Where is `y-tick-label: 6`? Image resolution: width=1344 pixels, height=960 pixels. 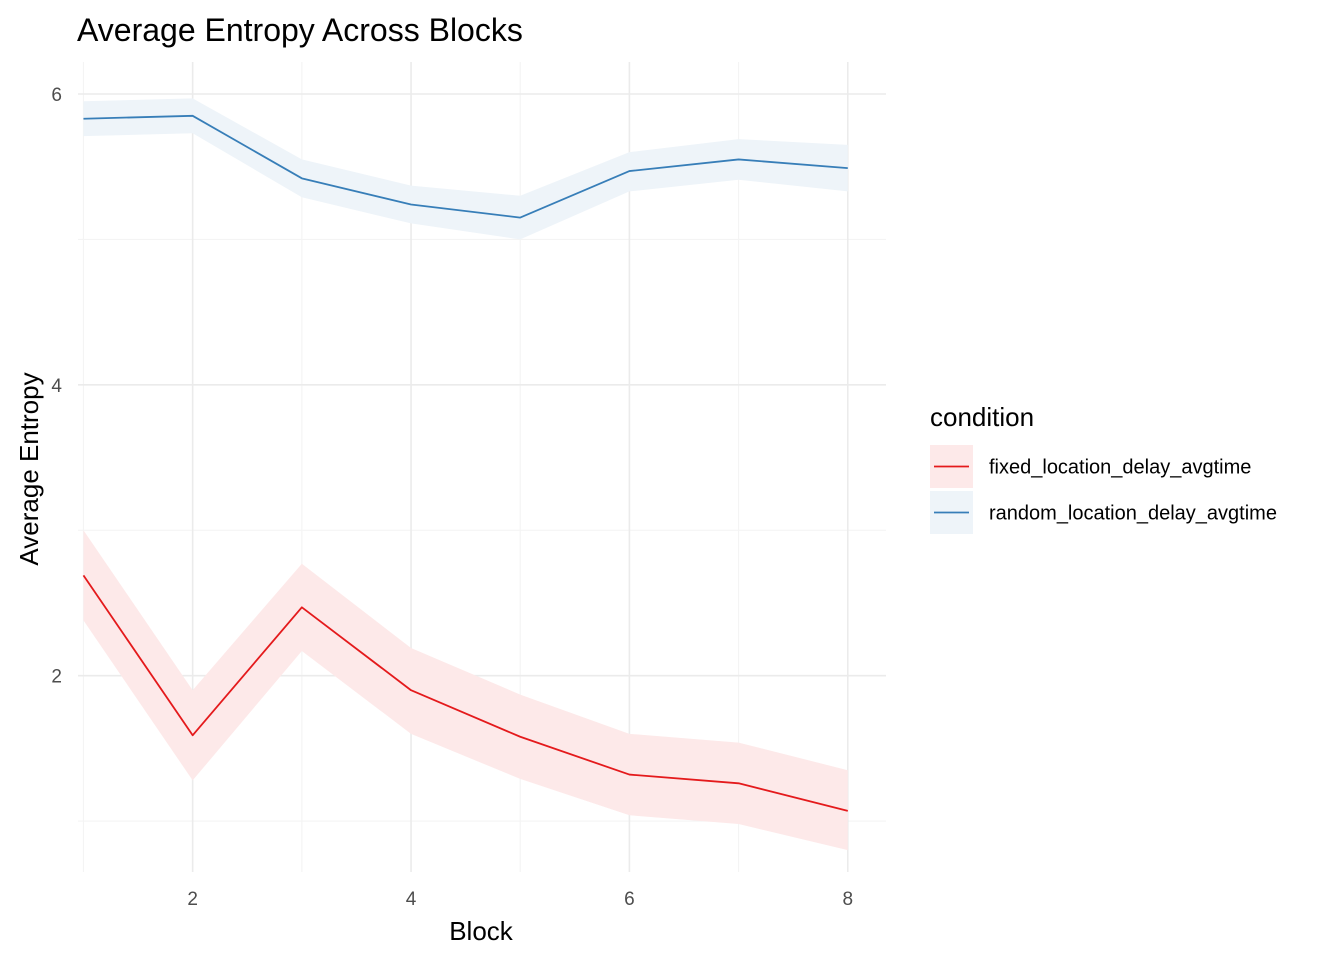 y-tick-label: 6 is located at coordinates (56, 95).